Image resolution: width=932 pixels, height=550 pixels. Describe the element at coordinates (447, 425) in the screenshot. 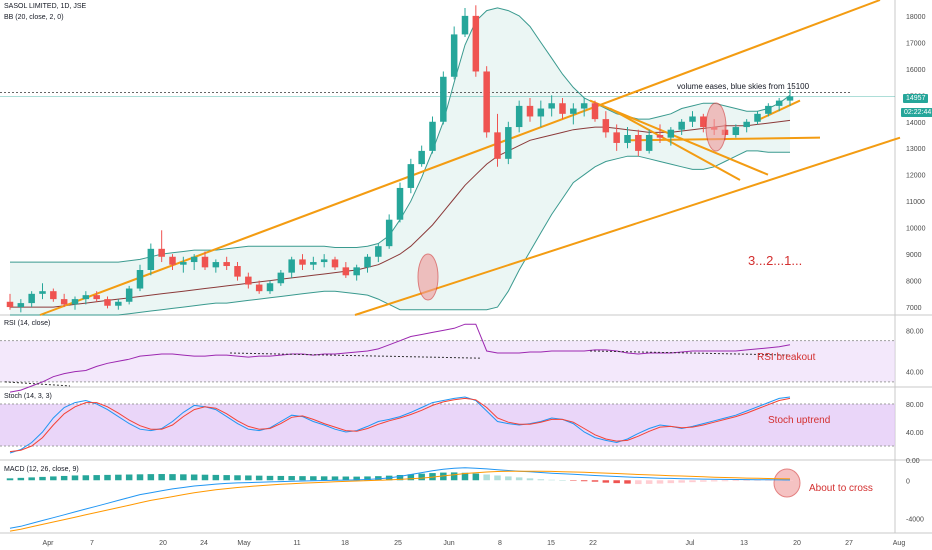

I see `stoch-band` at that location.